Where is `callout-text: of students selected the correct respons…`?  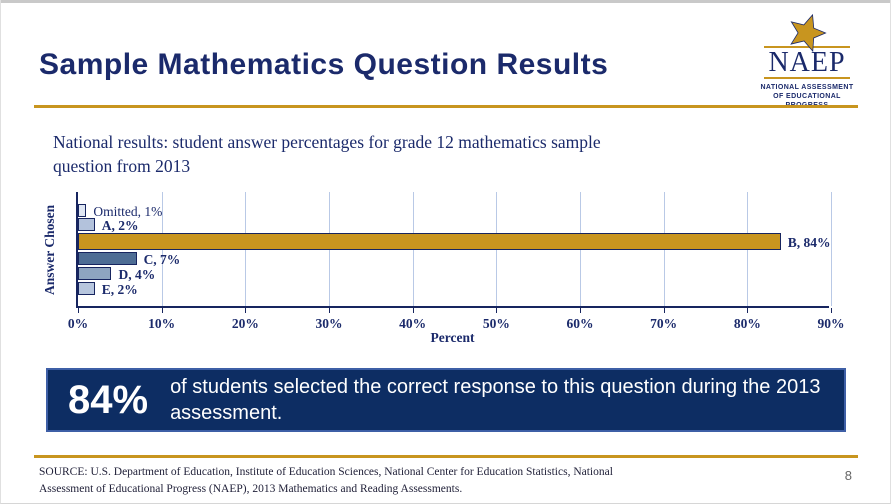
callout-text: of students selected the correct respons… is located at coordinates (495, 400).